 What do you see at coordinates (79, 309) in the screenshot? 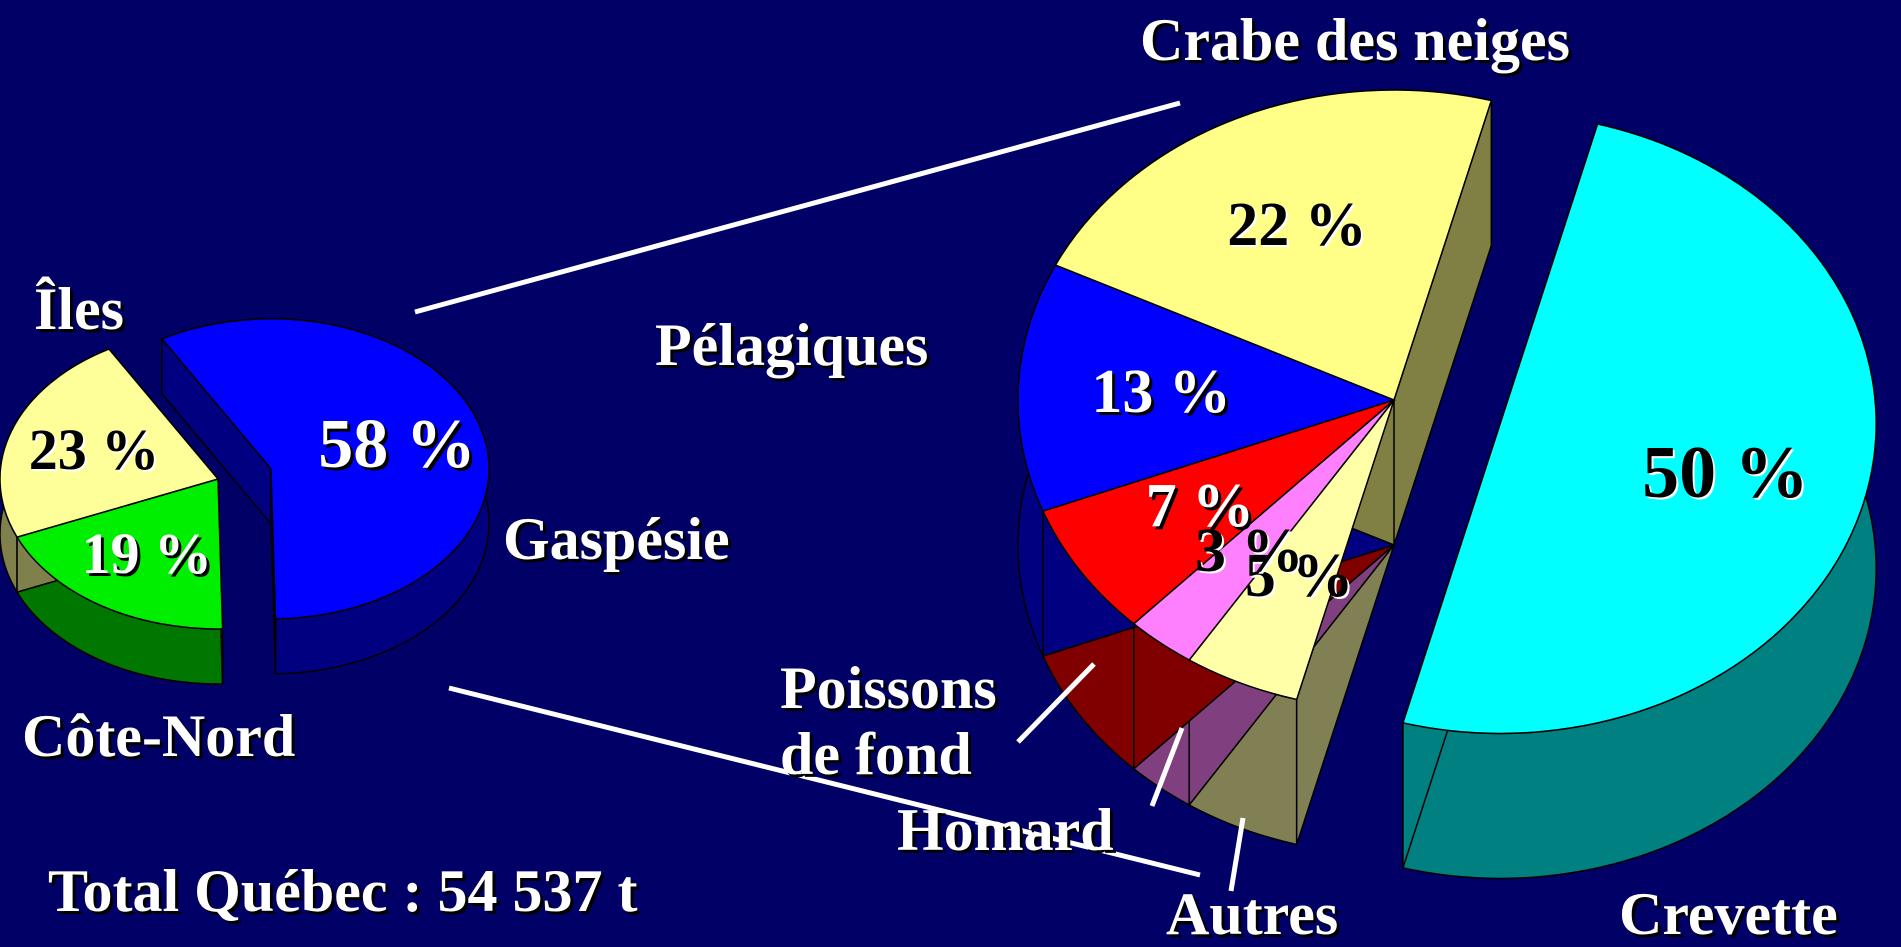
I see `category-label: Îles` at bounding box center [79, 309].